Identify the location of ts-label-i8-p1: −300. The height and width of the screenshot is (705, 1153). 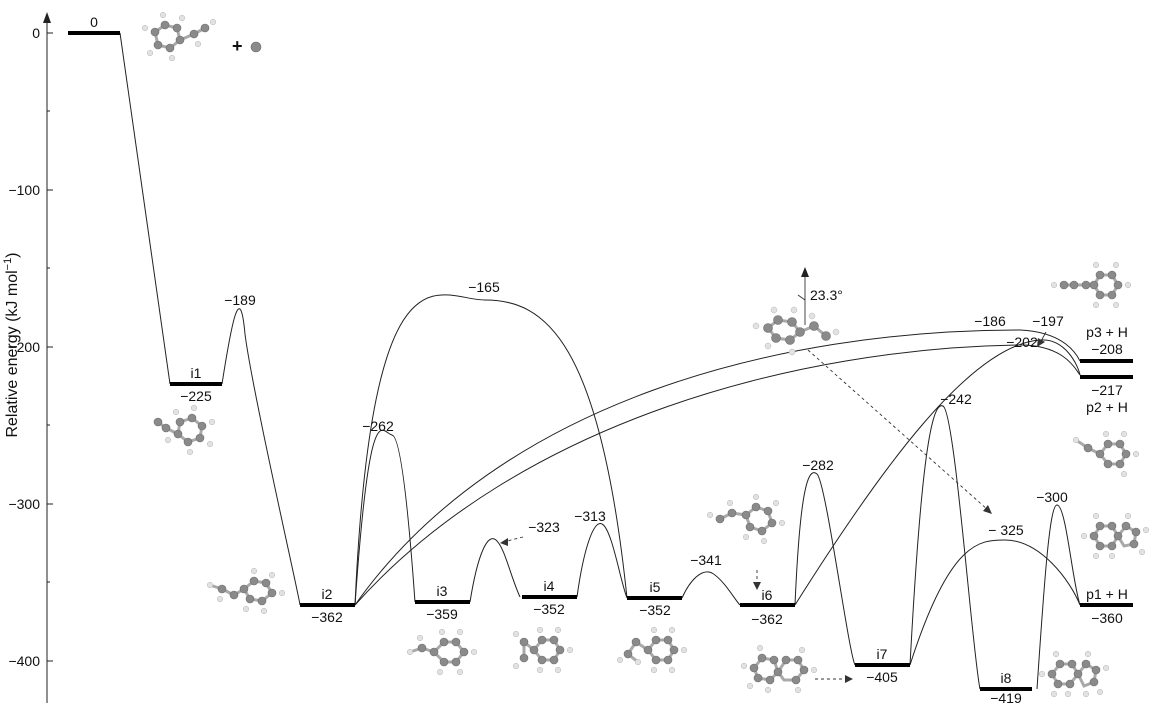
(1052, 497).